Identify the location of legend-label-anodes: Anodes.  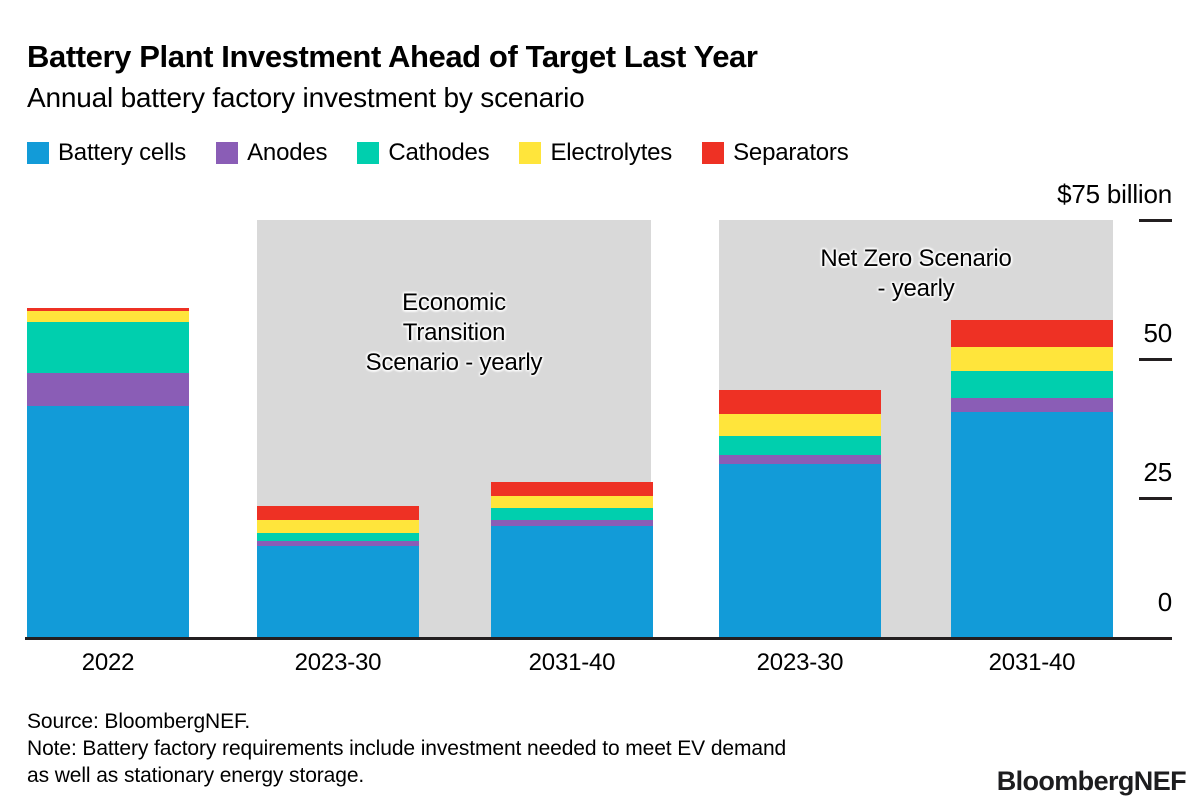
(287, 152).